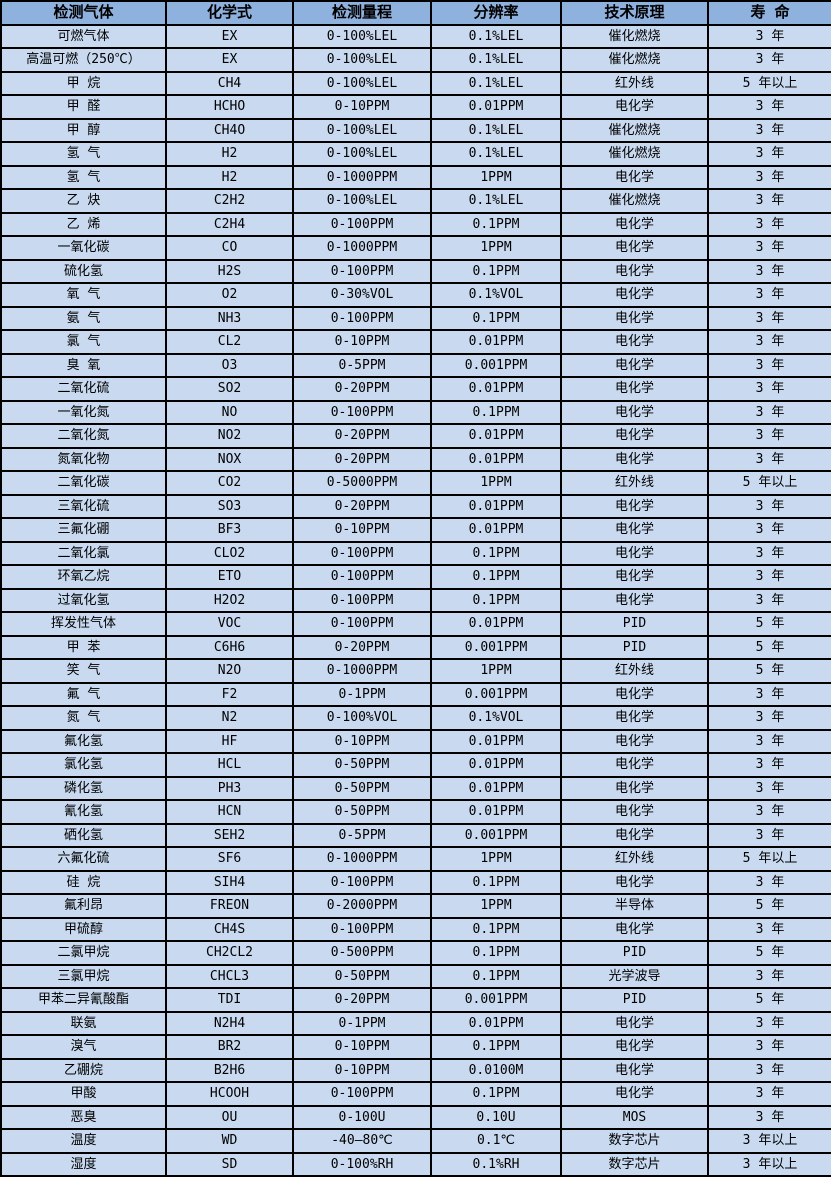  Describe the element at coordinates (83, 342) in the screenshot. I see `table-cell-gas: 氯 气` at that location.